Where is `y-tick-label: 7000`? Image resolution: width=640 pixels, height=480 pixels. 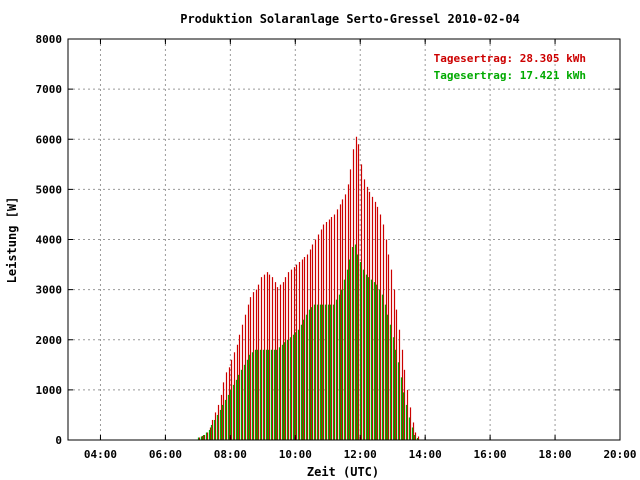 y-tick-label: 7000 is located at coordinates (49, 89).